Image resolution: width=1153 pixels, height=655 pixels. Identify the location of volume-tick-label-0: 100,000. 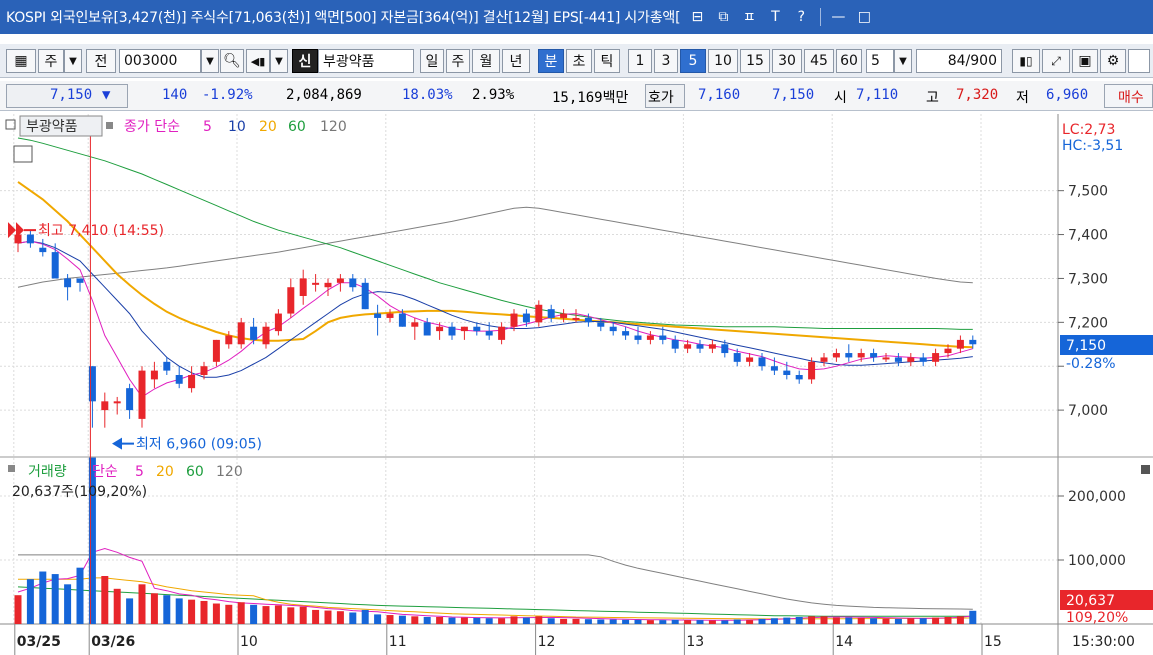
(1097, 561).